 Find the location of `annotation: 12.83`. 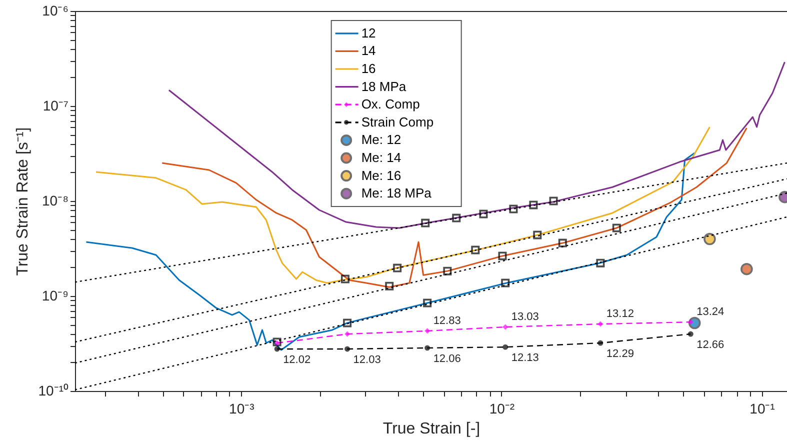

annotation: 12.83 is located at coordinates (447, 320).